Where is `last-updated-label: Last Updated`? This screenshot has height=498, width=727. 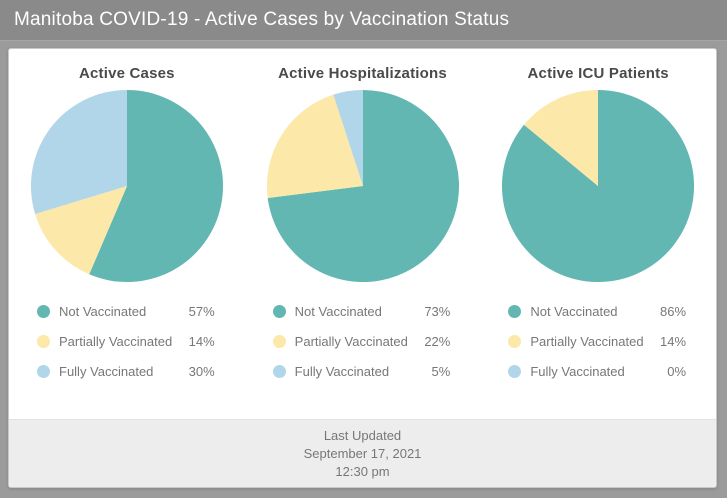
last-updated-label: Last Updated is located at coordinates (362, 435).